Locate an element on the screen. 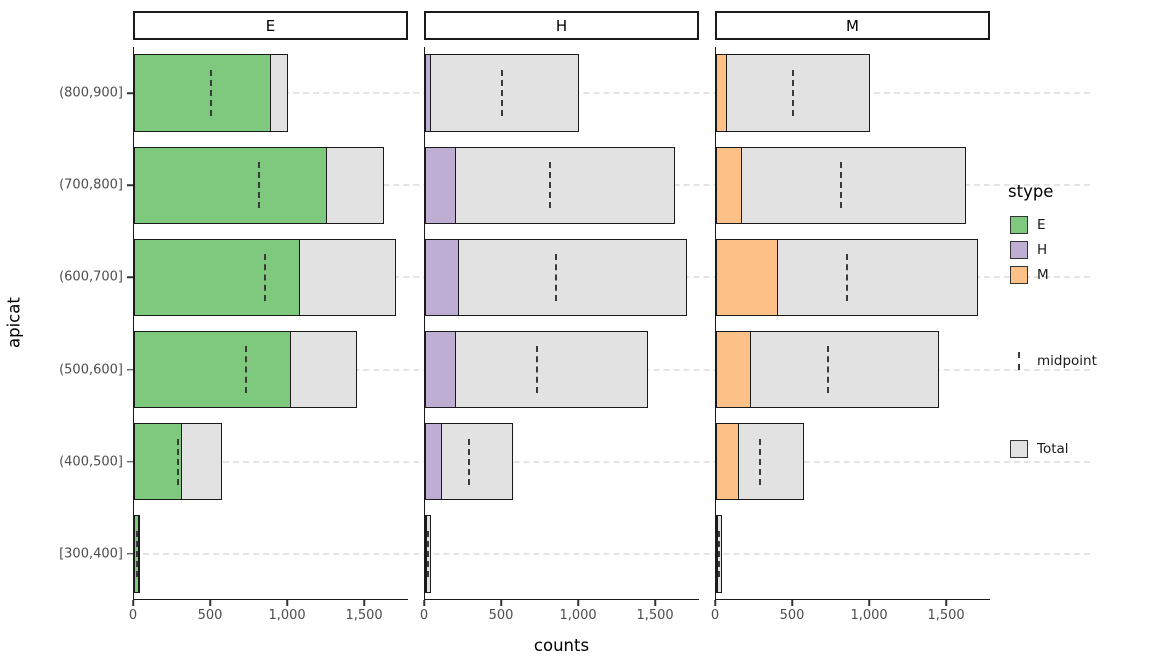 The width and height of the screenshot is (1152, 672). legend-title: stype is located at coordinates (1031, 191).